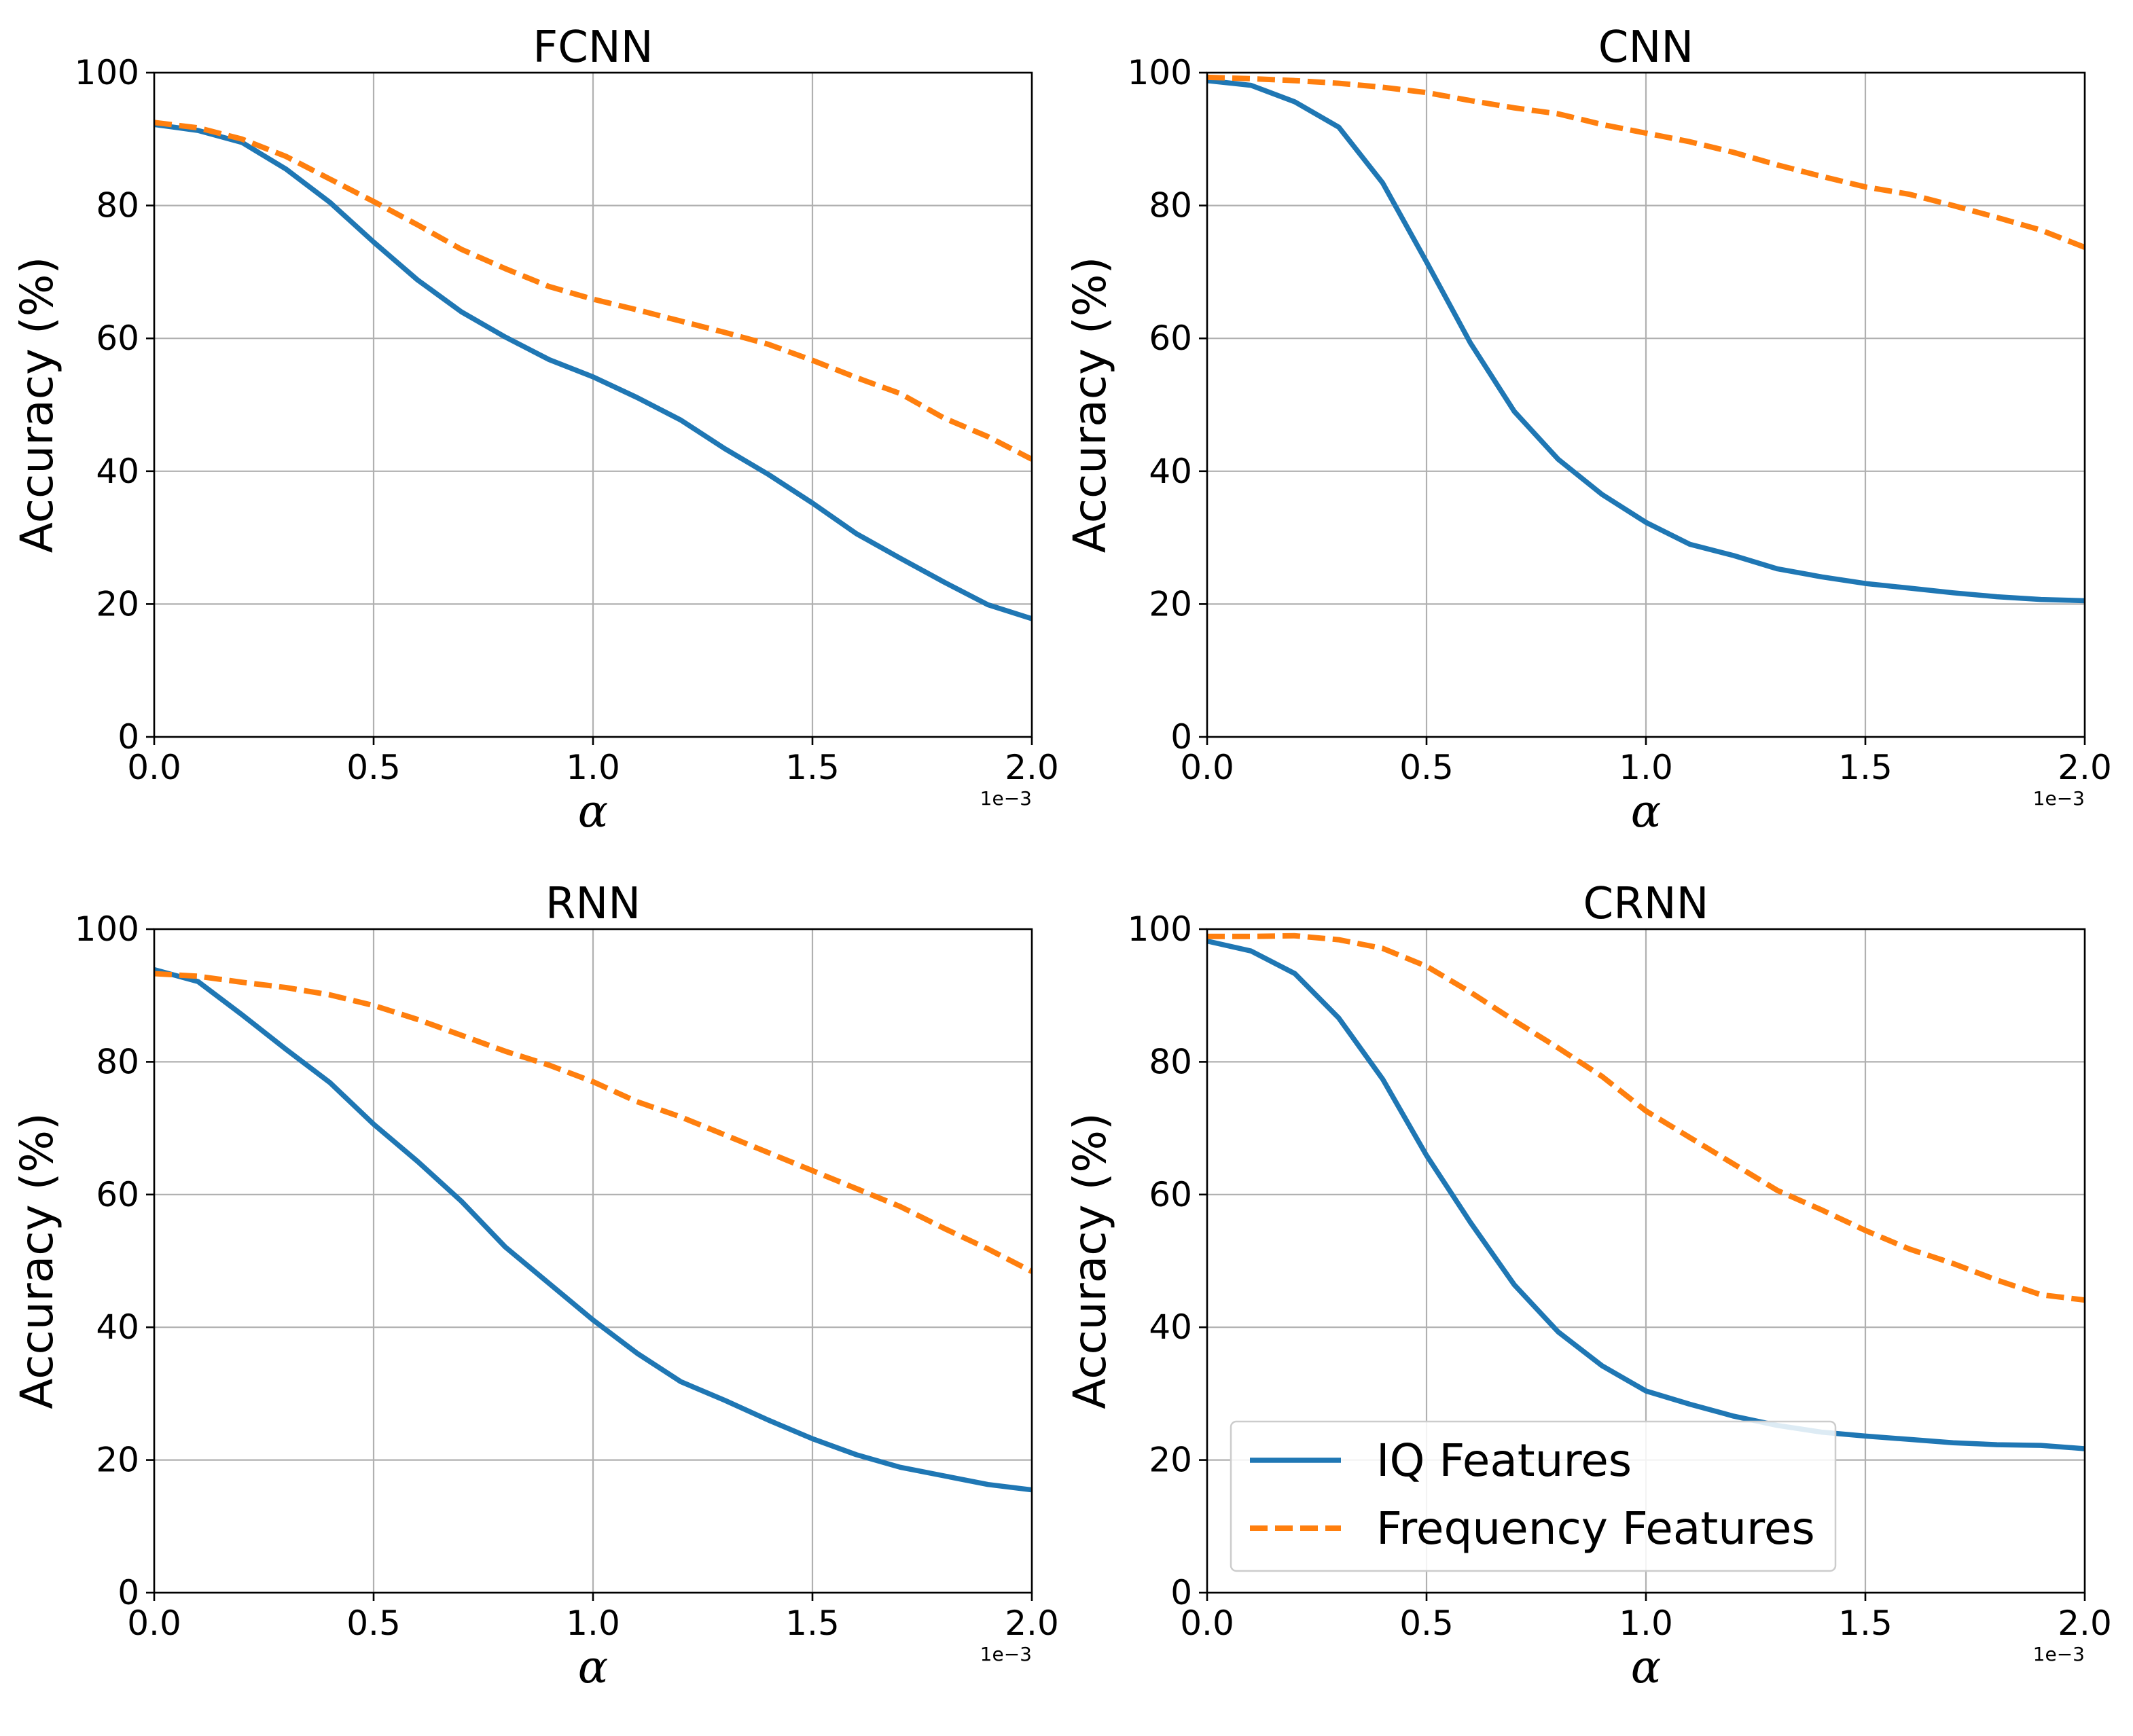 Image resolution: width=2133 pixels, height=1736 pixels. I want to click on legend: IQ Features Frequency Features, so click(1534, 1496).